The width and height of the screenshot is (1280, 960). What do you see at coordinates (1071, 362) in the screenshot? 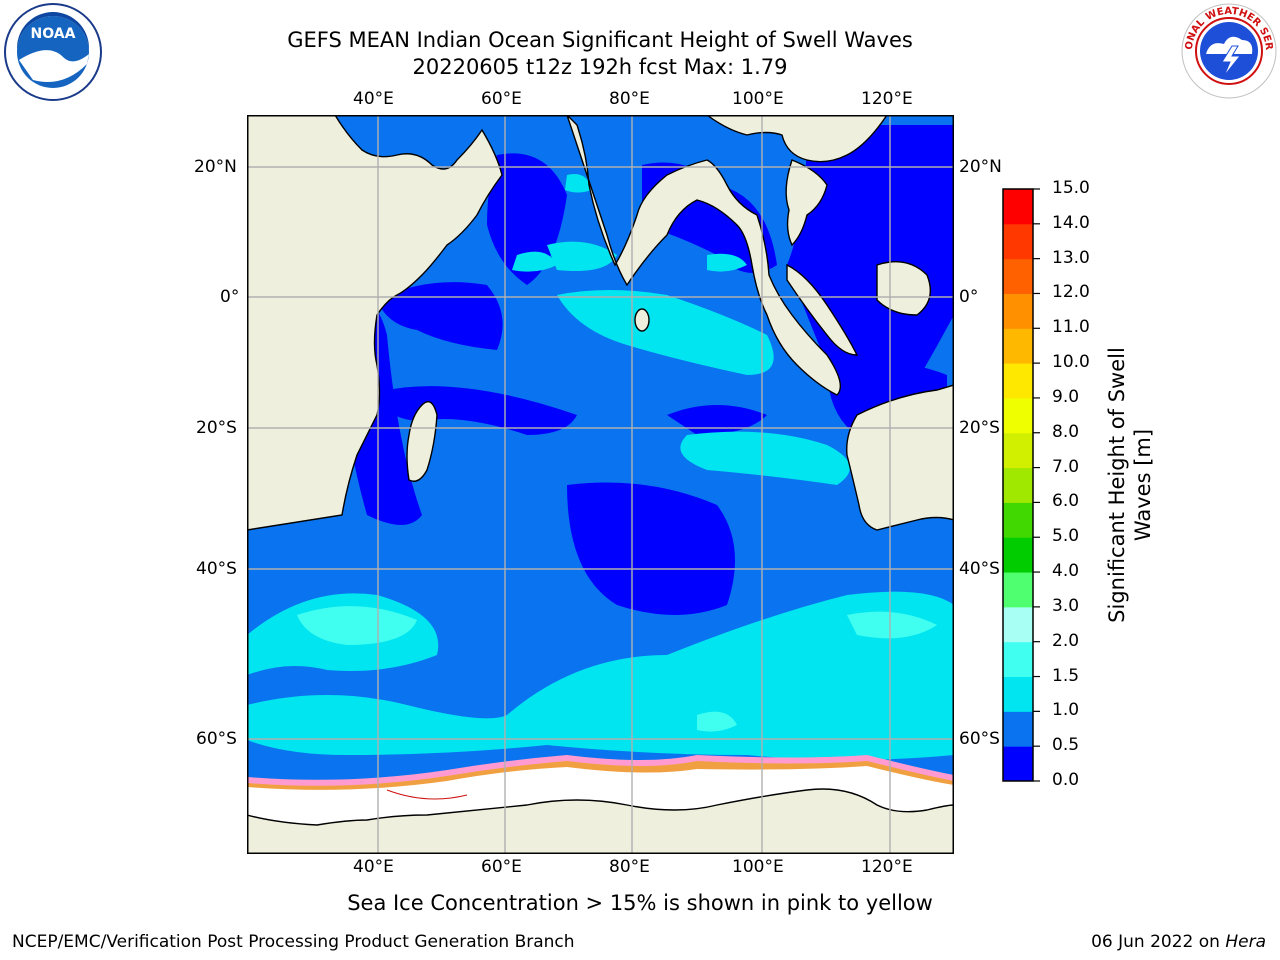
I see `colorbar-tick-label: 10.0` at bounding box center [1071, 362].